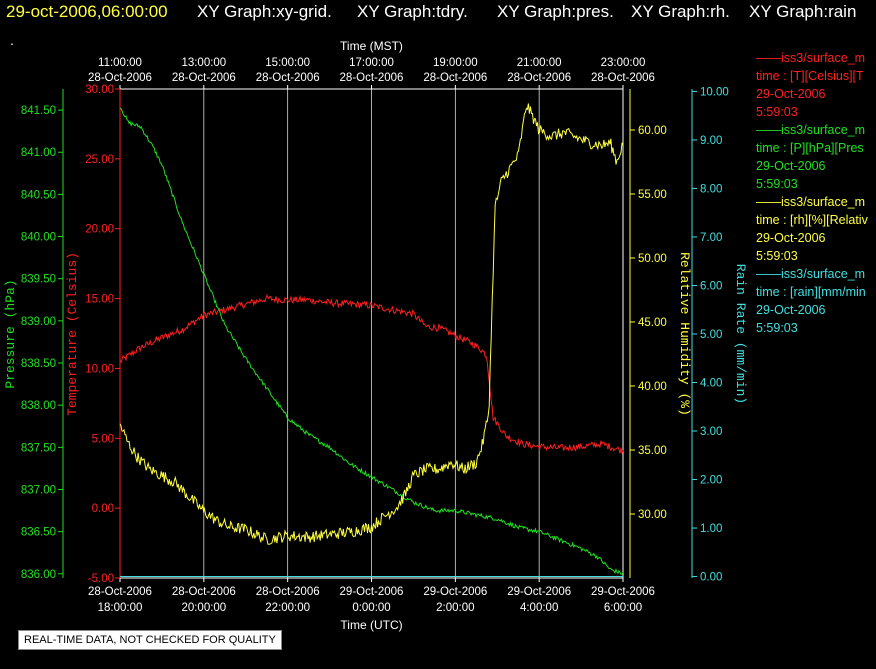  What do you see at coordinates (38, 490) in the screenshot?
I see `pressure-tick-label: 837.00` at bounding box center [38, 490].